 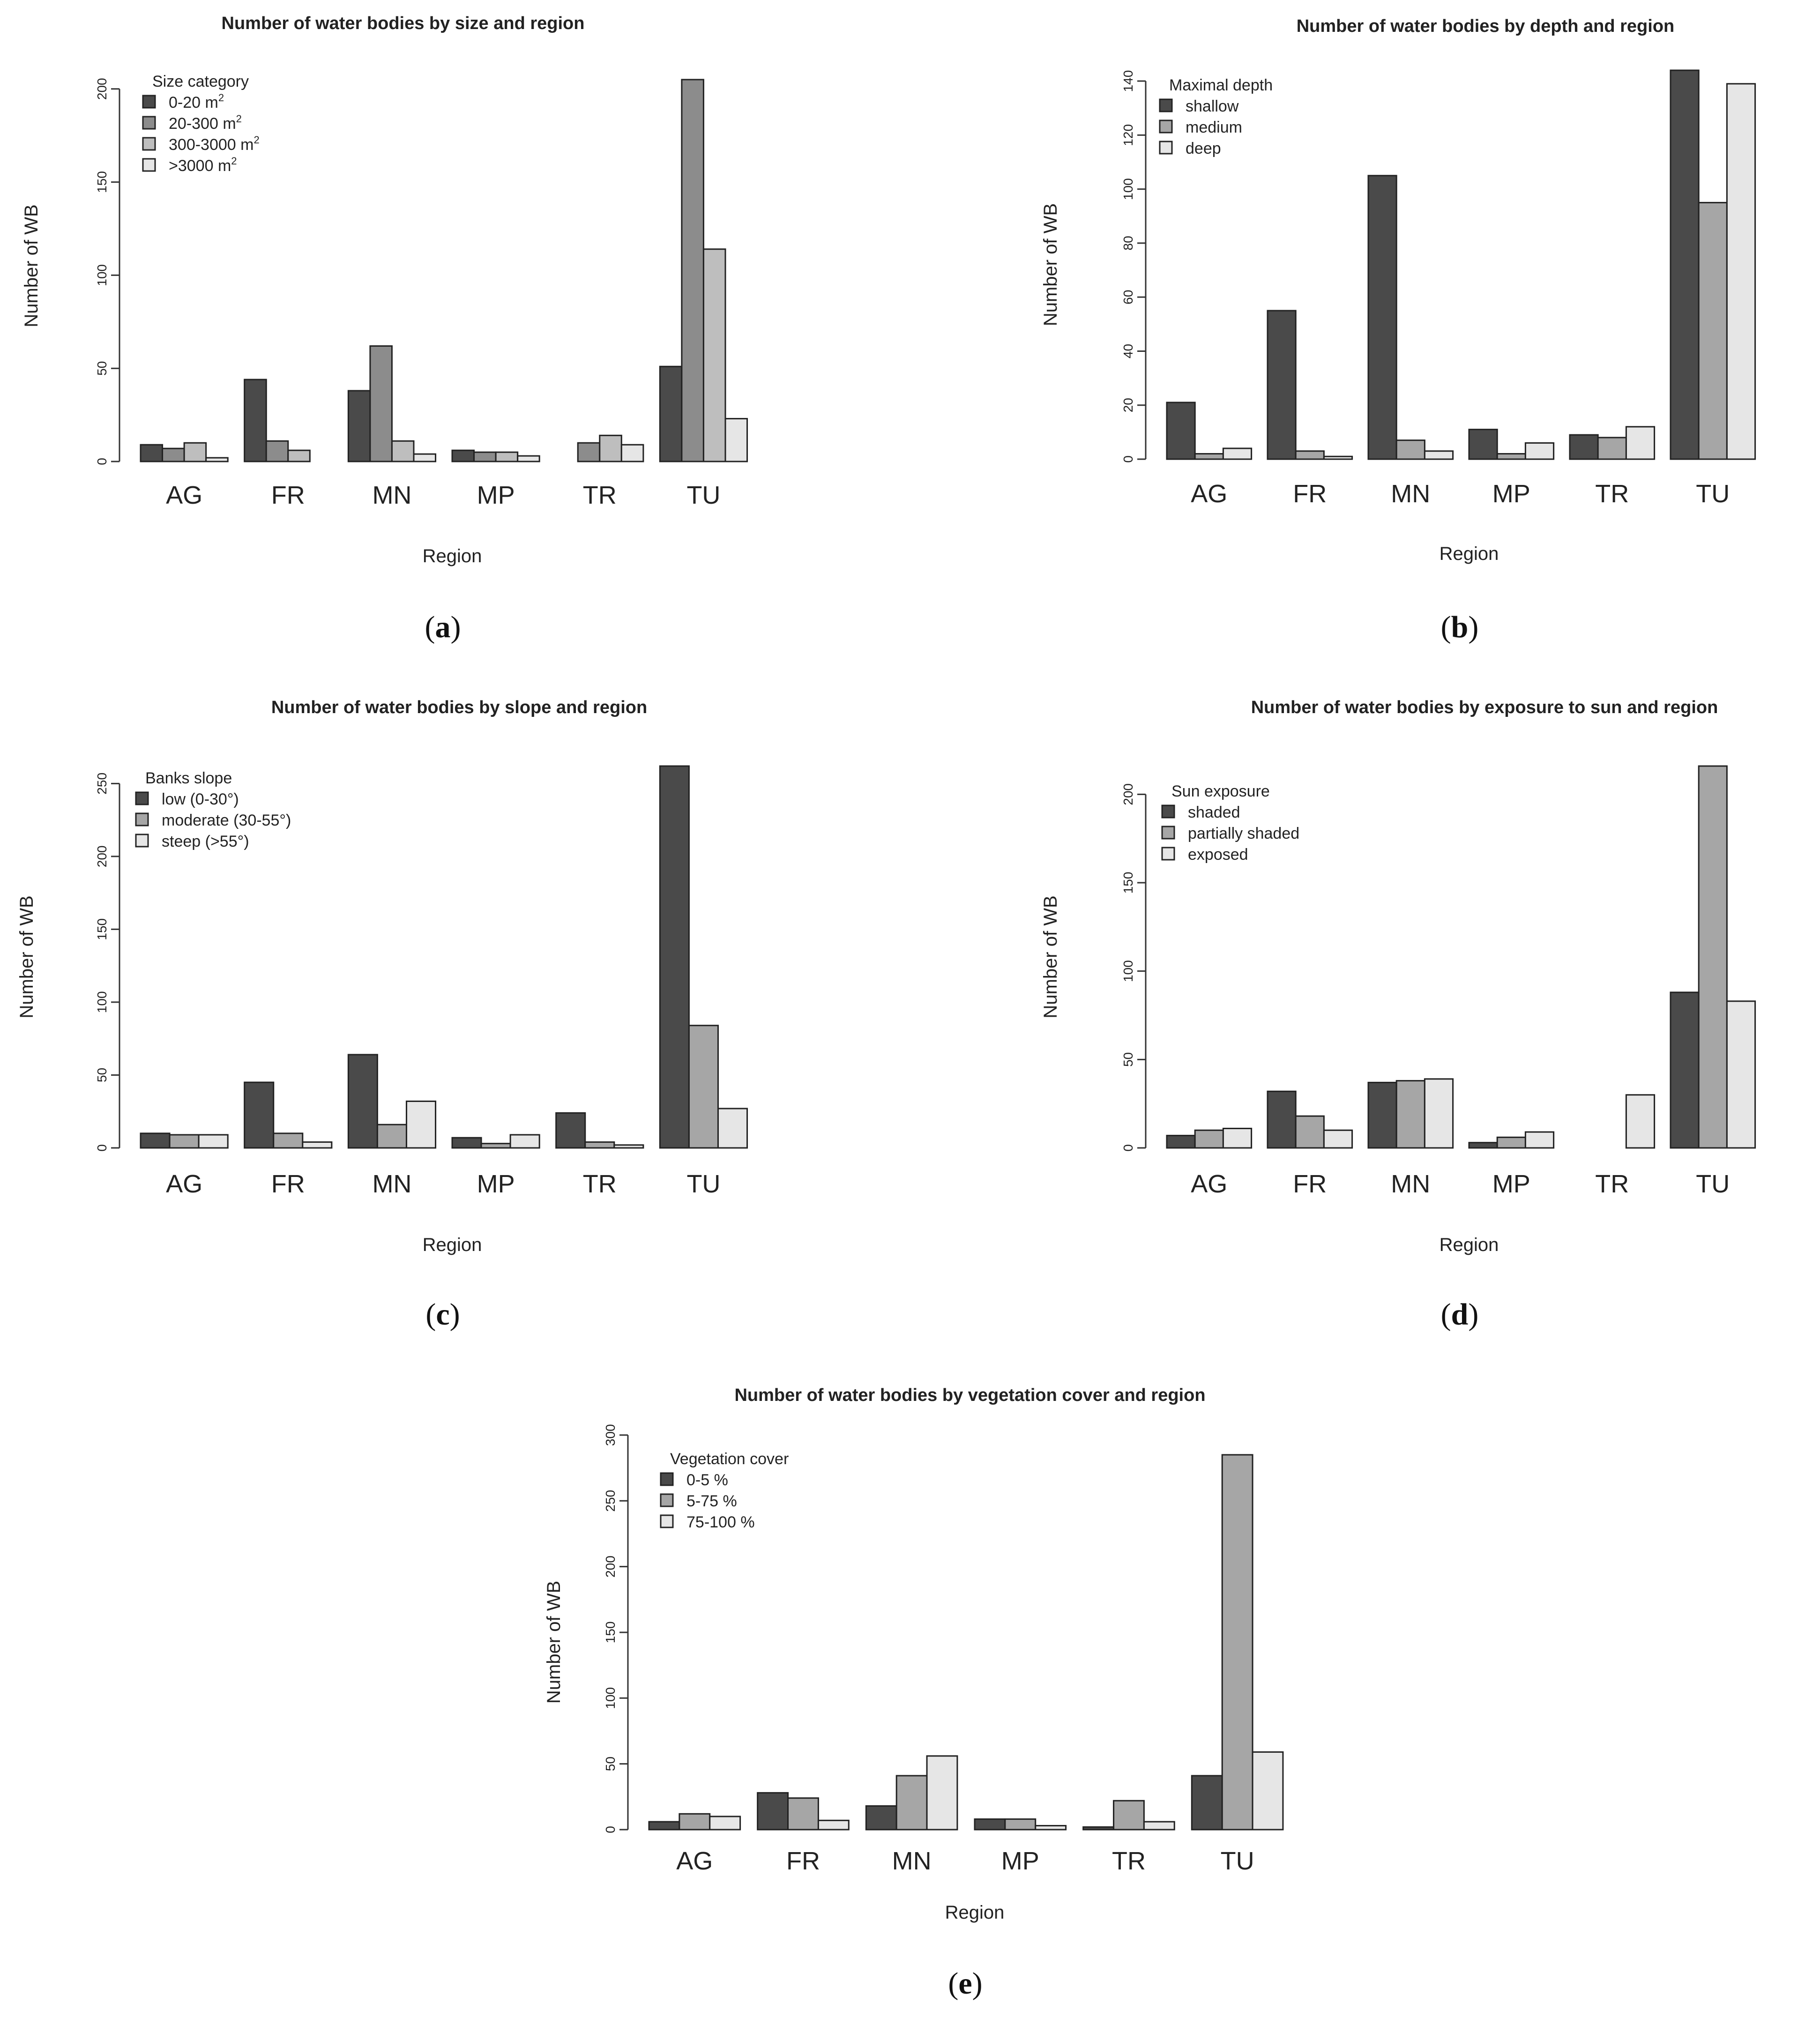 What do you see at coordinates (1214, 127) in the screenshot?
I see `legend-item-text: medium` at bounding box center [1214, 127].